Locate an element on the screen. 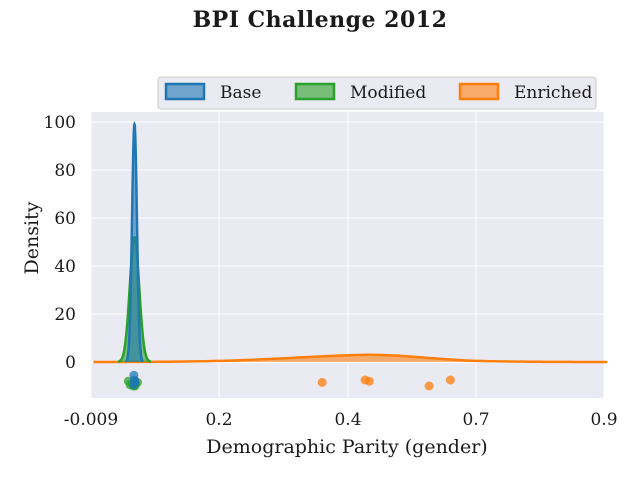 The height and width of the screenshot is (480, 640). kde-area-enriched is located at coordinates (350, 358).